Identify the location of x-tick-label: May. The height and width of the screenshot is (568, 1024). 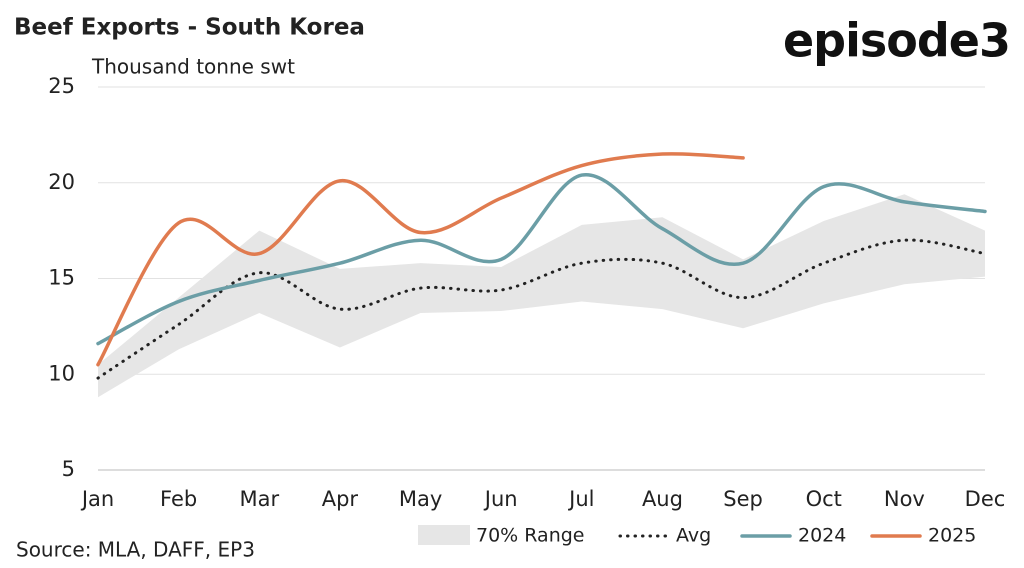
(420, 499).